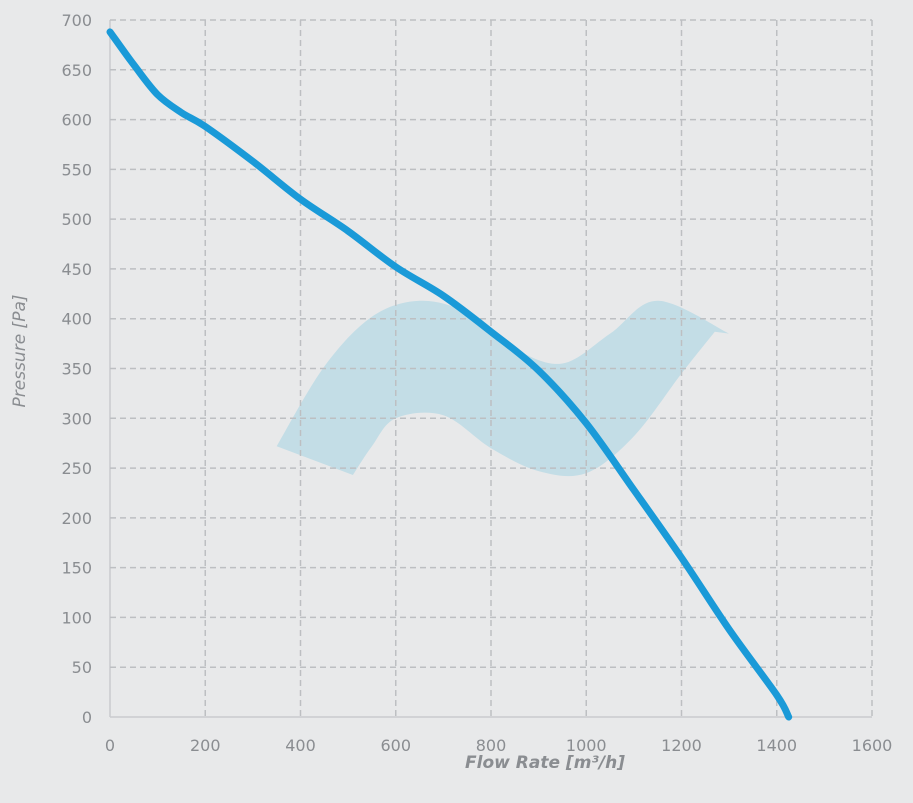  Describe the element at coordinates (872, 745) in the screenshot. I see `x-tick-label: 1600` at that location.